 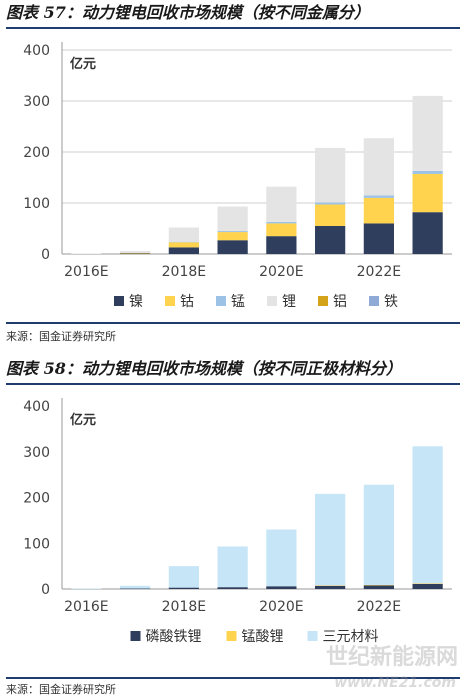 What do you see at coordinates (61, 336) in the screenshot?
I see `figure1-source: 来源：国金证券研究所` at bounding box center [61, 336].